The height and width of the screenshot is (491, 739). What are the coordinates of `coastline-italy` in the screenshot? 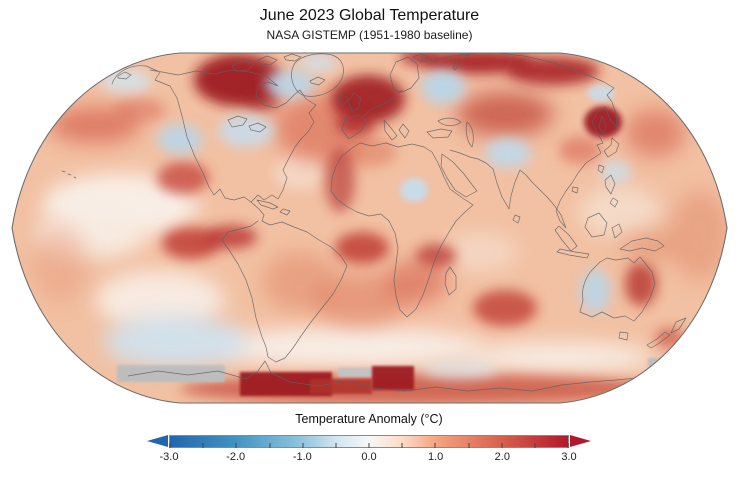 It's located at (390, 130).